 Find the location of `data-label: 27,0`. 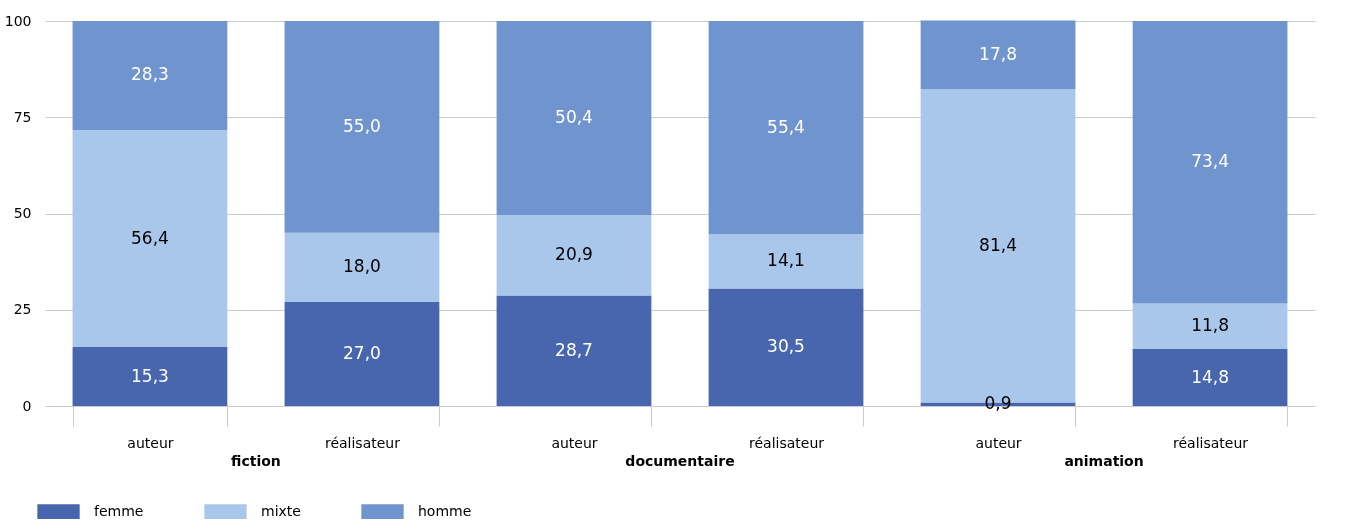

data-label: 27,0 is located at coordinates (362, 353).